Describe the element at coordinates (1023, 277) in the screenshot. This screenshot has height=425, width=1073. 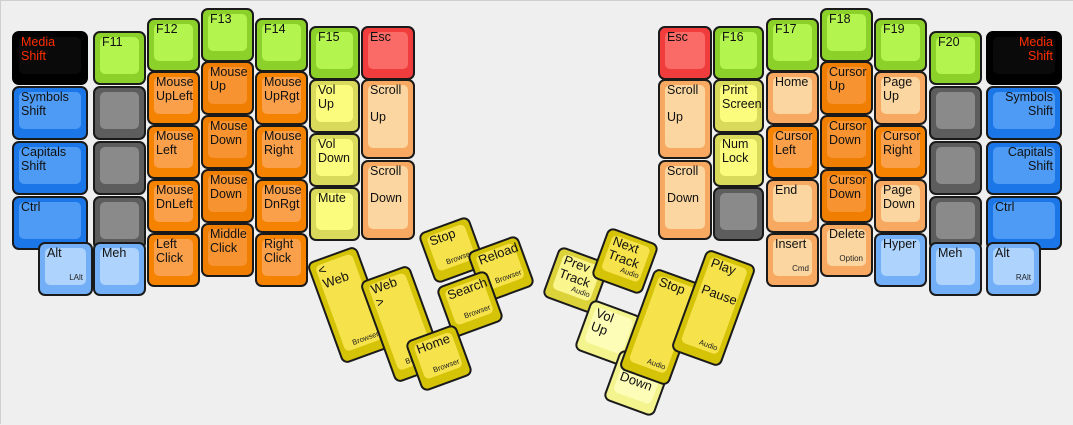
I see `key-sublabel: RAlt` at that location.